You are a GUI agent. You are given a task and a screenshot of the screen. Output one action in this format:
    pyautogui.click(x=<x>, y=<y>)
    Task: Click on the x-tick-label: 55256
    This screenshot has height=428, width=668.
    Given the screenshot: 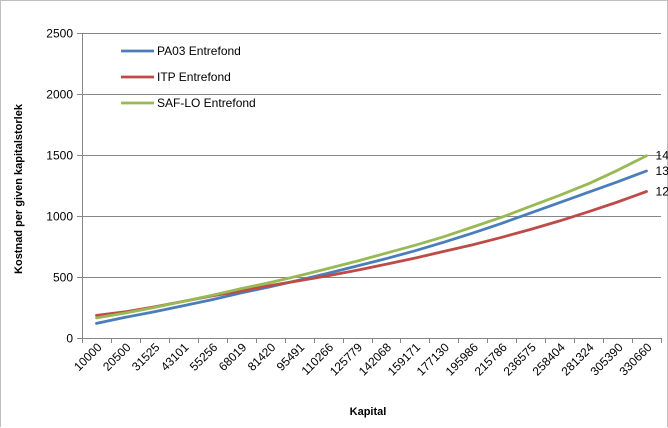 What is the action you would take?
    pyautogui.click(x=204, y=357)
    